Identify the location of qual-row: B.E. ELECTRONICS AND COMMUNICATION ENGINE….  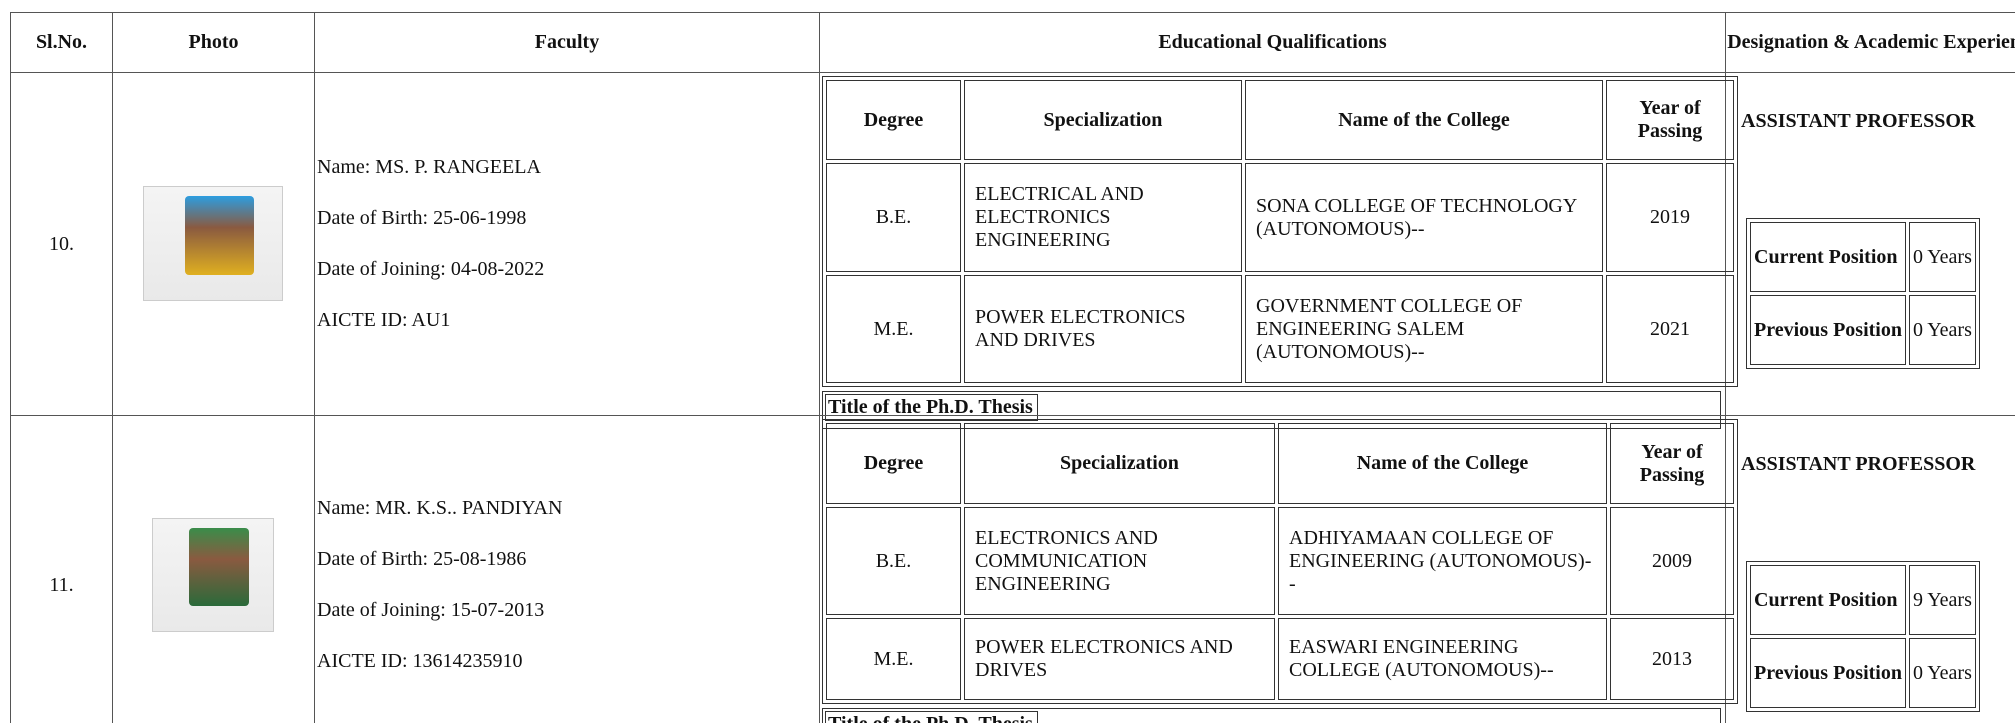
(1280, 561).